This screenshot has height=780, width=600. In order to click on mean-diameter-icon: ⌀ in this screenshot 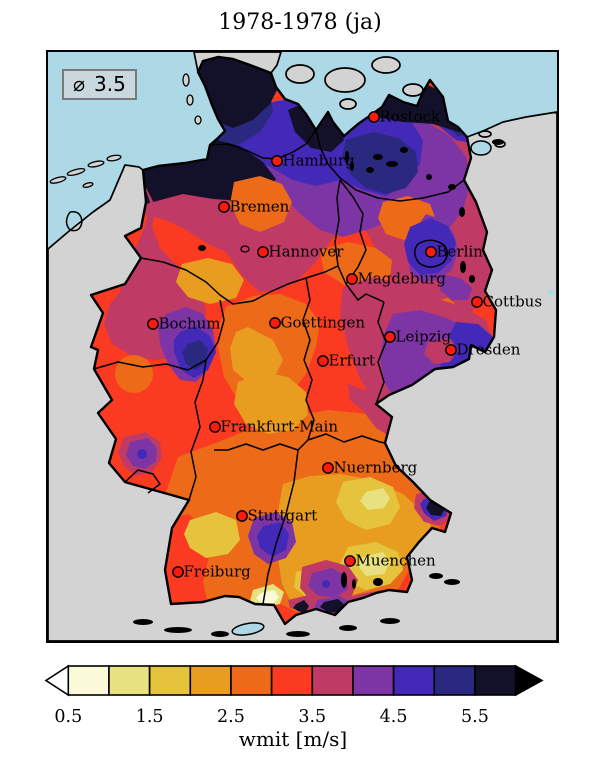, I will do `click(79, 84)`.